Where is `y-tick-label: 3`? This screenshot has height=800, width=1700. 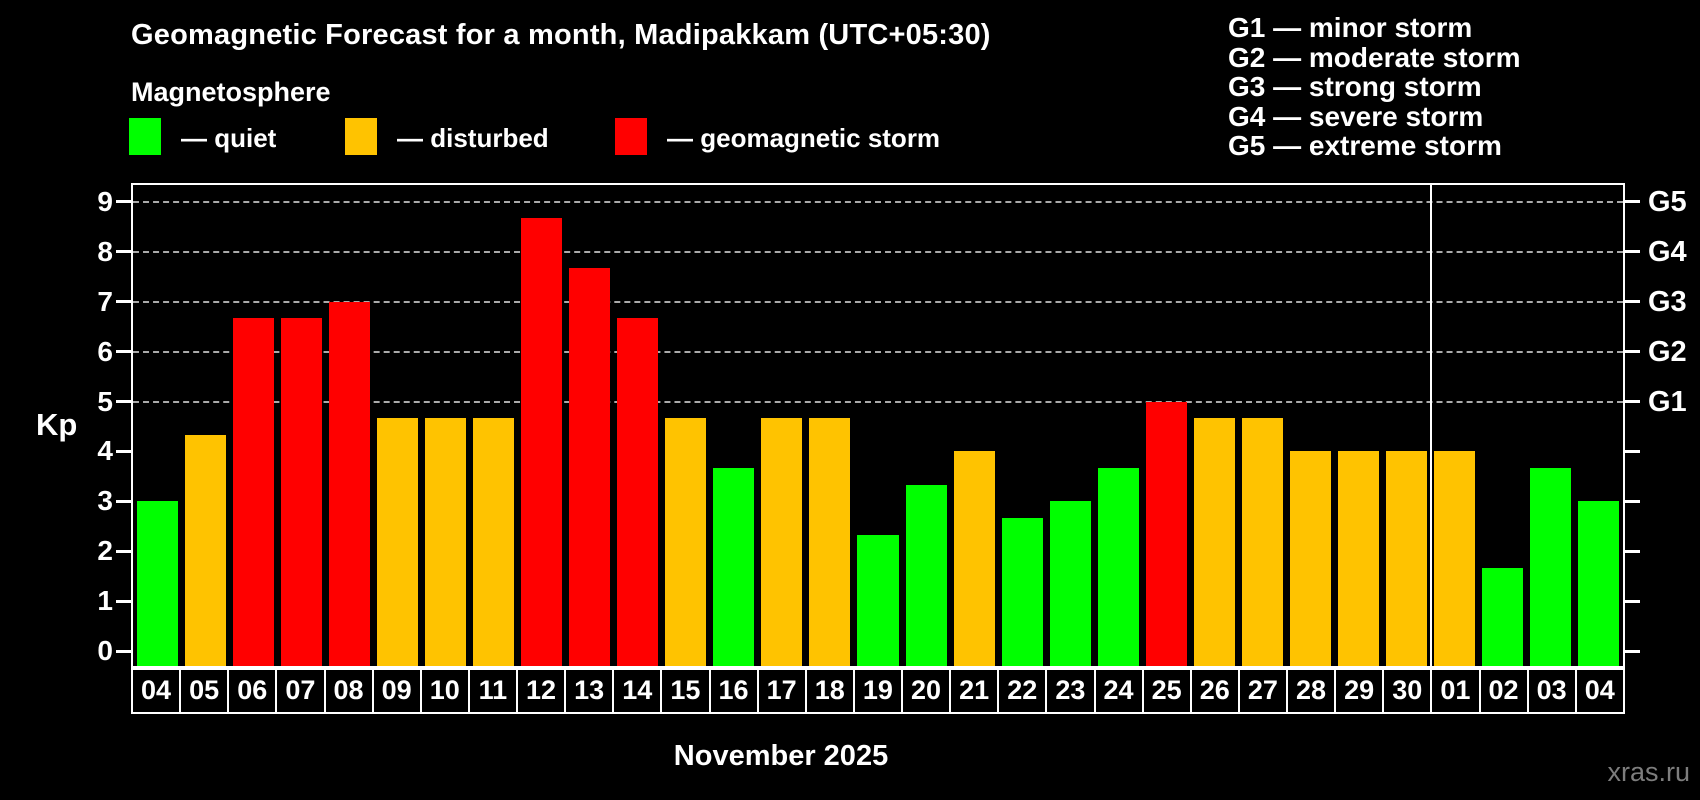 y-tick-label: 3 is located at coordinates (105, 501).